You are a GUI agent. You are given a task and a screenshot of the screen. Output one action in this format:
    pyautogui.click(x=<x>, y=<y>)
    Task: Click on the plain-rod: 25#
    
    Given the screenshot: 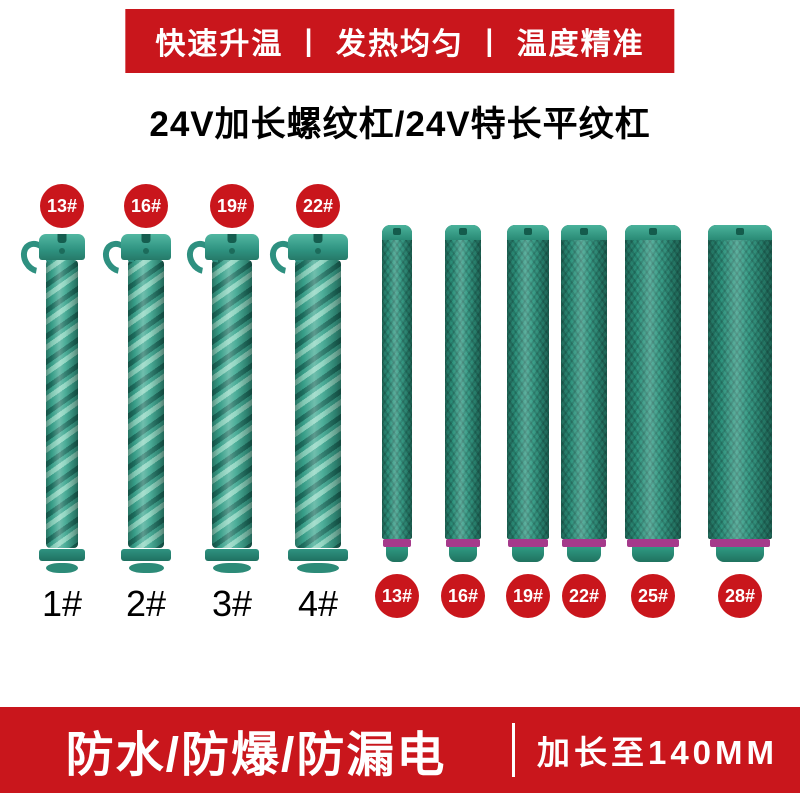 What is the action you would take?
    pyautogui.click(x=653, y=421)
    